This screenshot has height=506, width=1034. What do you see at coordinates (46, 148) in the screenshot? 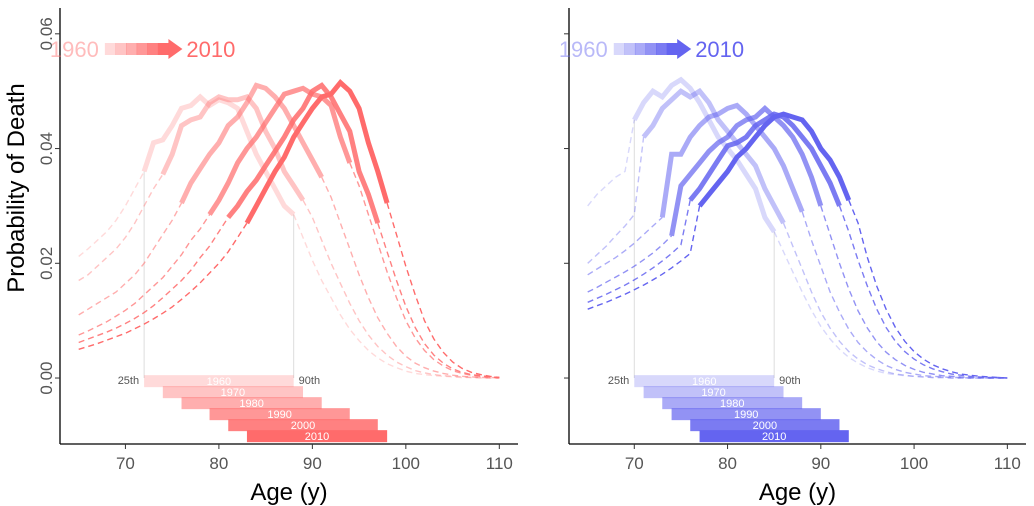
I see `y-tick-label: 0.04` at bounding box center [46, 148].